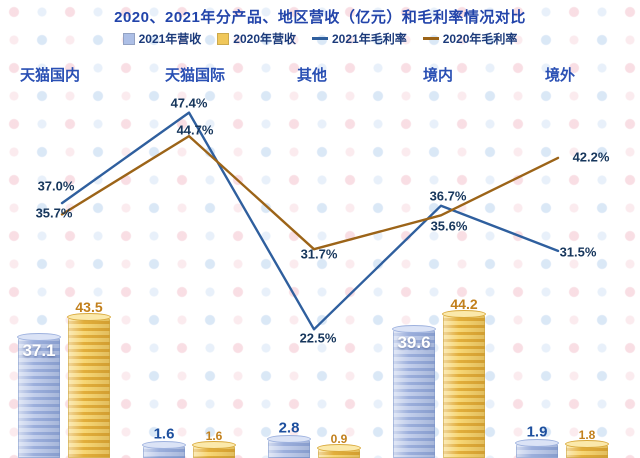 This screenshot has height=458, width=640. I want to click on legend-label: 2020年毛利率, so click(480, 39).